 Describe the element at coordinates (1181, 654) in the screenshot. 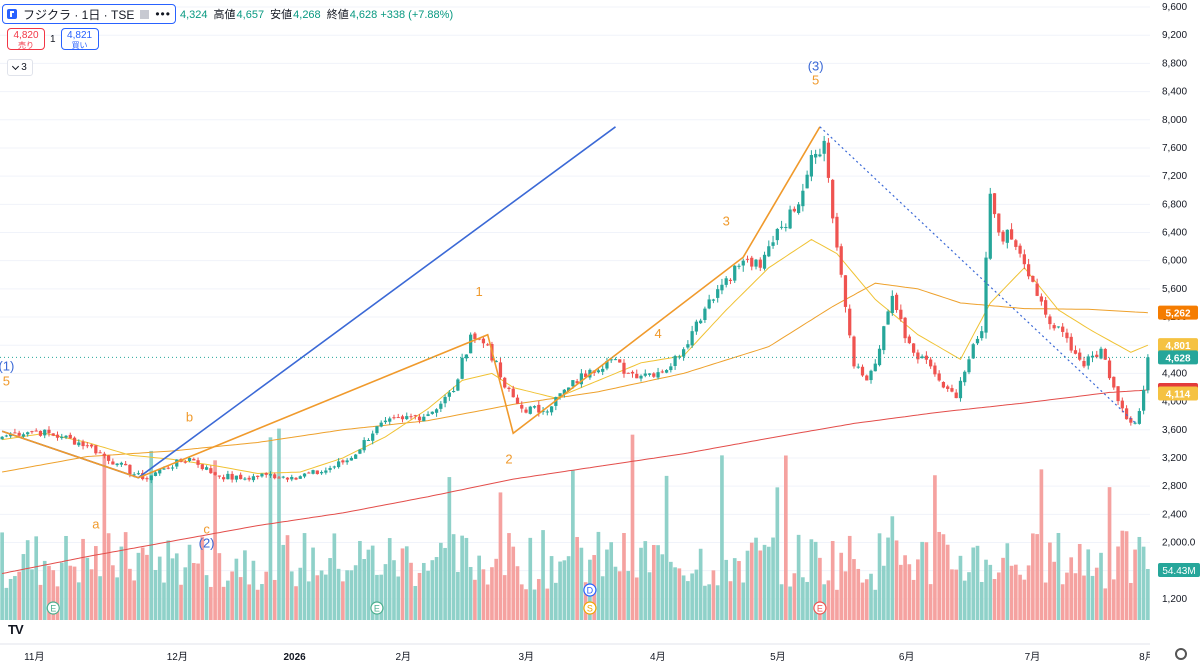

I see `settings-icon` at that location.